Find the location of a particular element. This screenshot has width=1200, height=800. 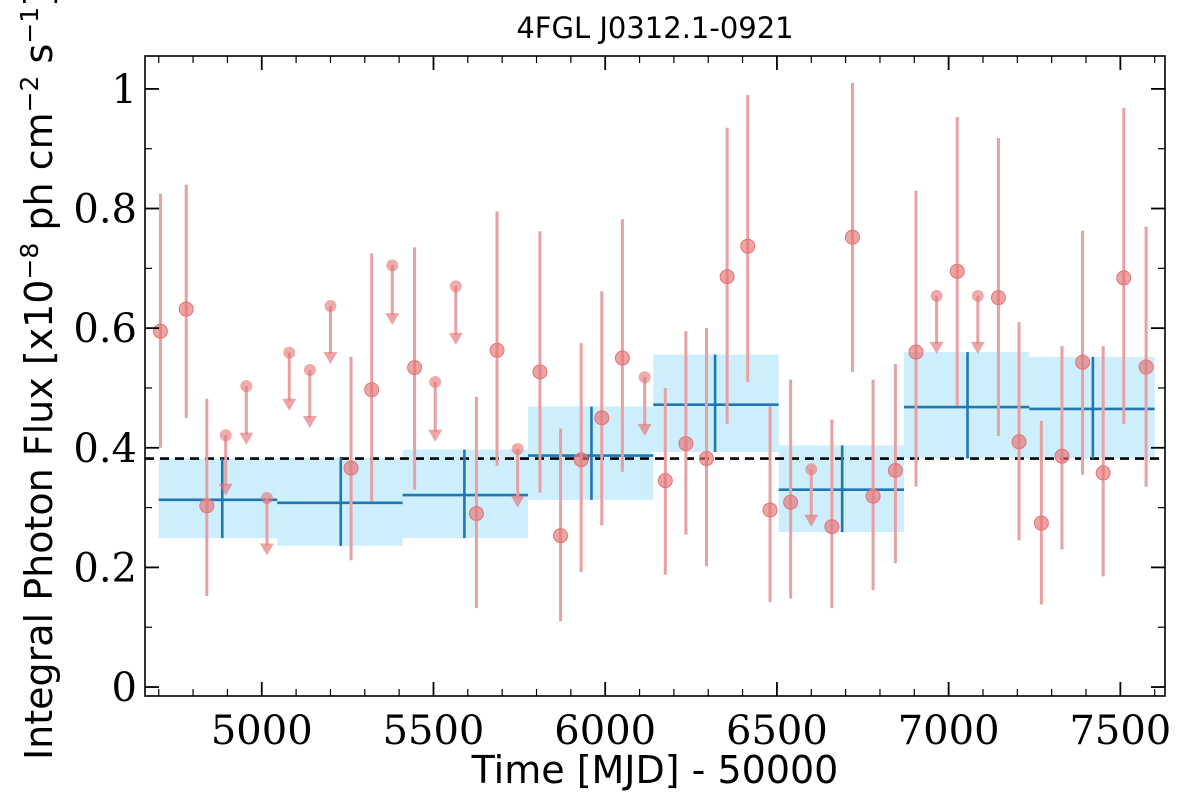

x-tick-label: 5000 is located at coordinates (262, 731).